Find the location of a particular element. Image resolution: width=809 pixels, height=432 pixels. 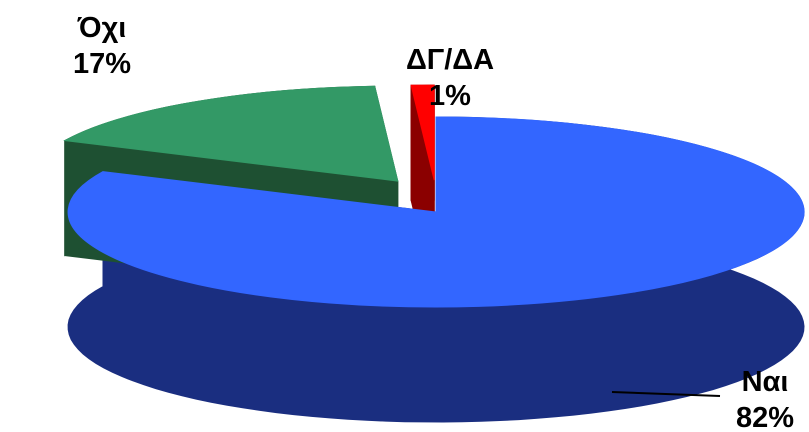

slice-label-nai: Ναι 82% is located at coordinates (764, 398).